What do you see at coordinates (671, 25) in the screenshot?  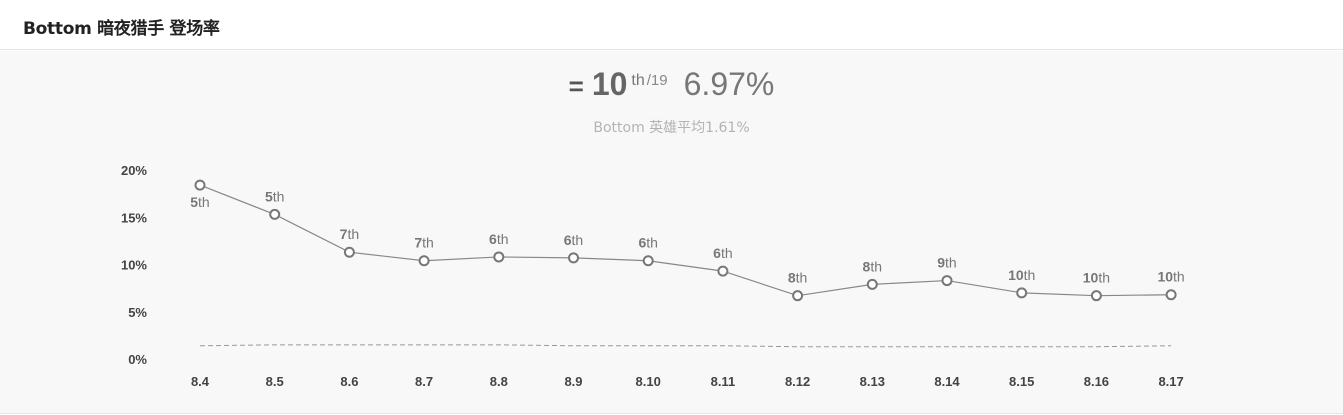 I see `page-header: Bottom 暗夜猎手 登场率` at bounding box center [671, 25].